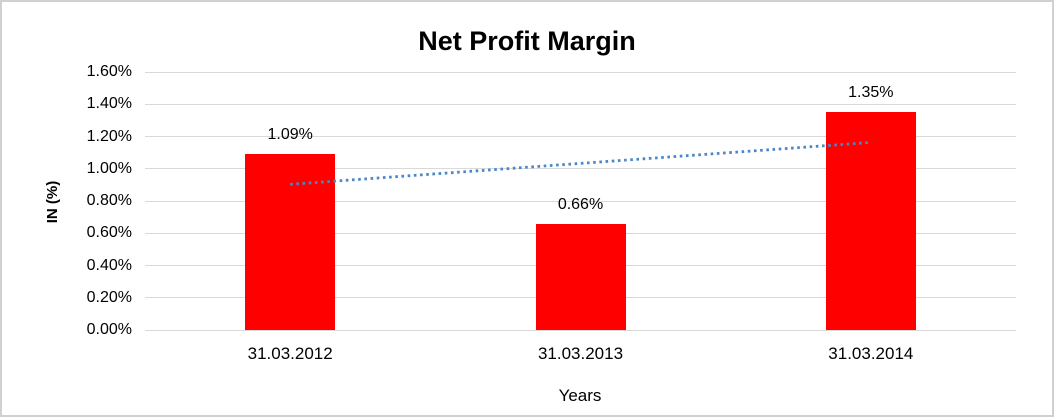 Image resolution: width=1054 pixels, height=417 pixels. What do you see at coordinates (527, 41) in the screenshot?
I see `chart-title: Net Profit Margin` at bounding box center [527, 41].